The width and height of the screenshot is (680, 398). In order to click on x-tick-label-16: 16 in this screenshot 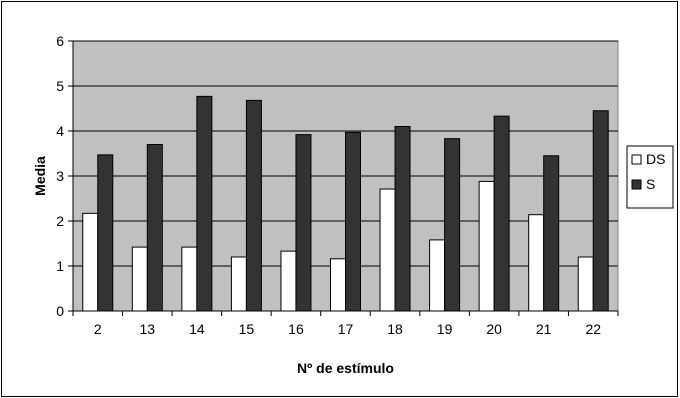, I will do `click(296, 329)`.